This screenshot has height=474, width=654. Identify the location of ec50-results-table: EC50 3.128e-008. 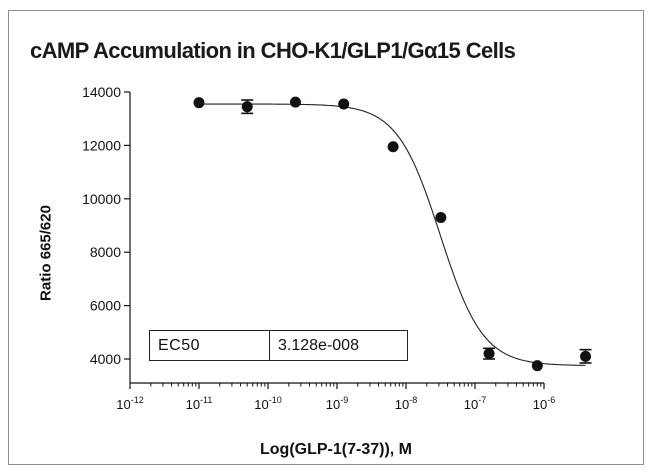
(278, 345).